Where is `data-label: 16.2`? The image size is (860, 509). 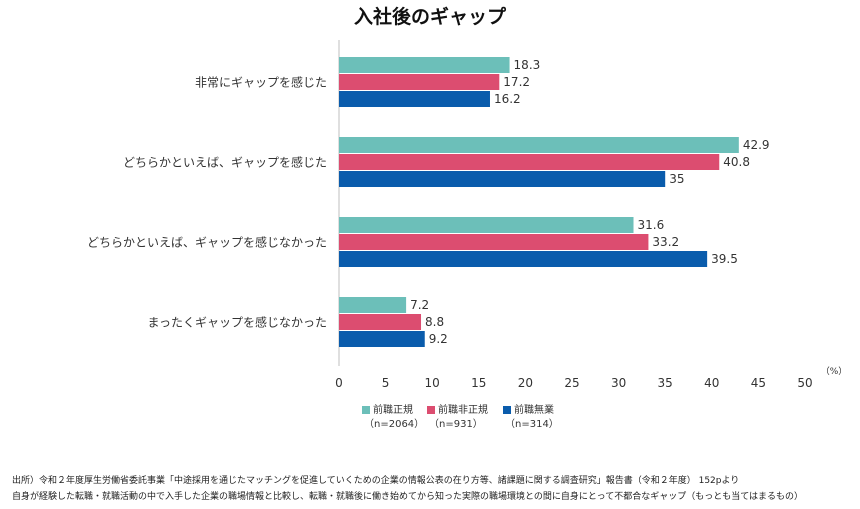 data-label: 16.2 is located at coordinates (507, 99).